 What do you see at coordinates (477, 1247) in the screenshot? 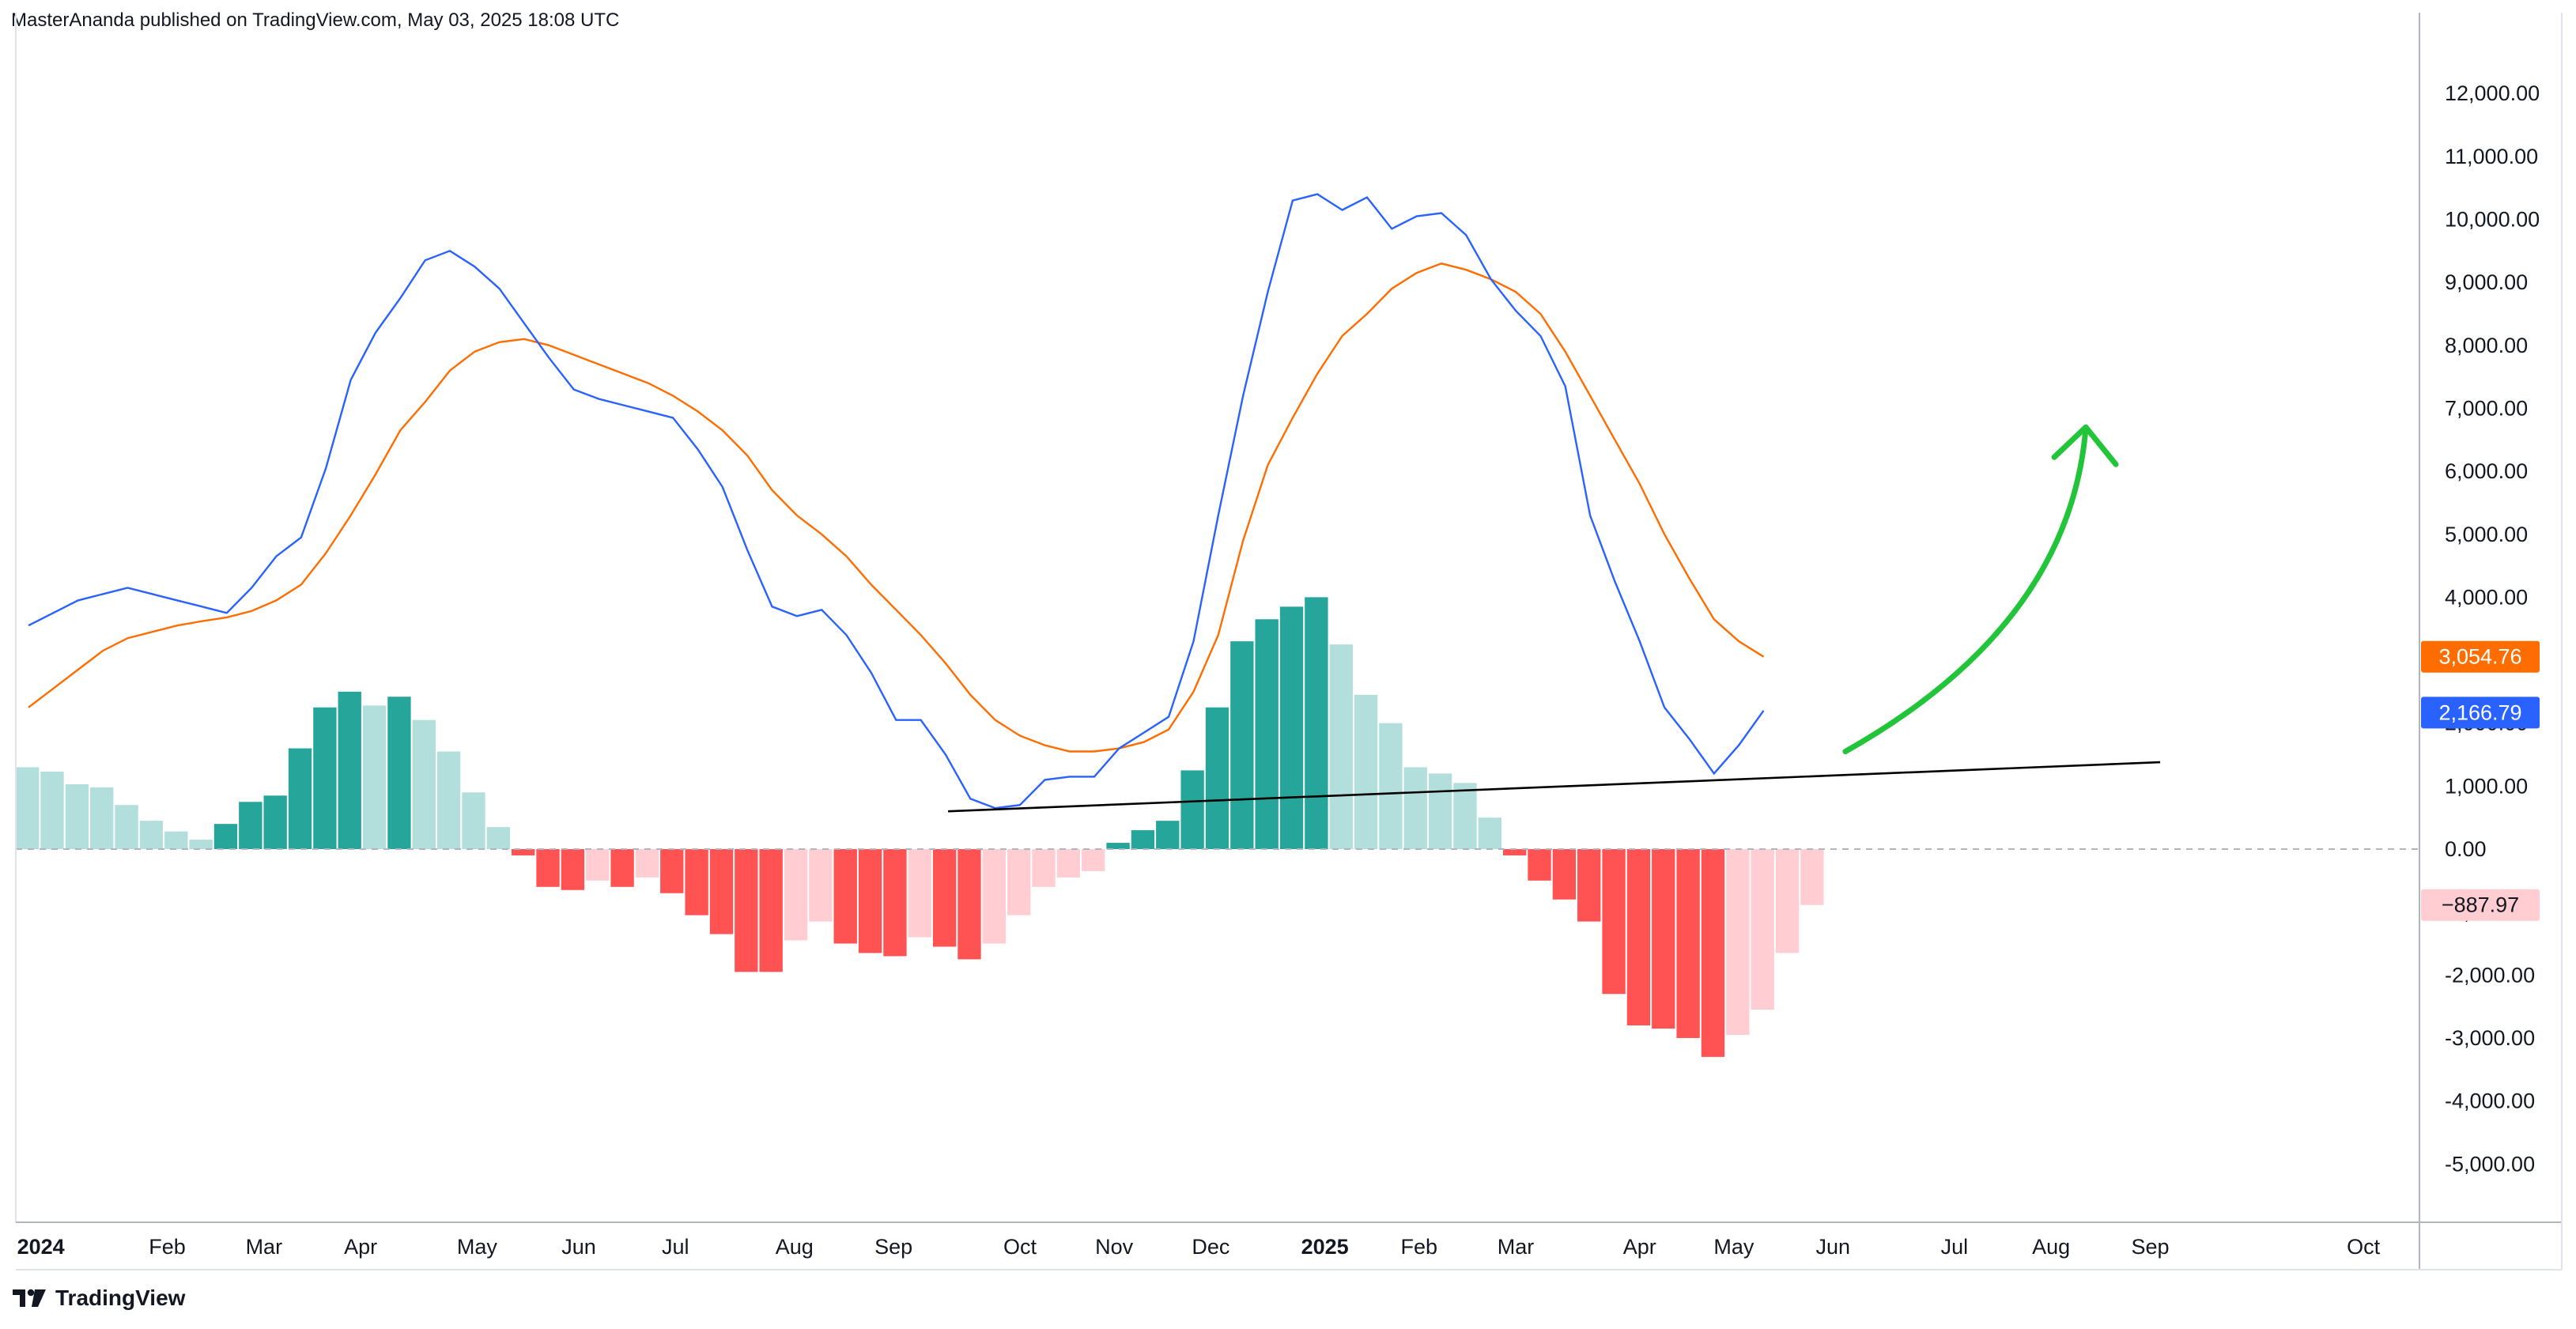
I see `x-tick-label: May` at bounding box center [477, 1247].